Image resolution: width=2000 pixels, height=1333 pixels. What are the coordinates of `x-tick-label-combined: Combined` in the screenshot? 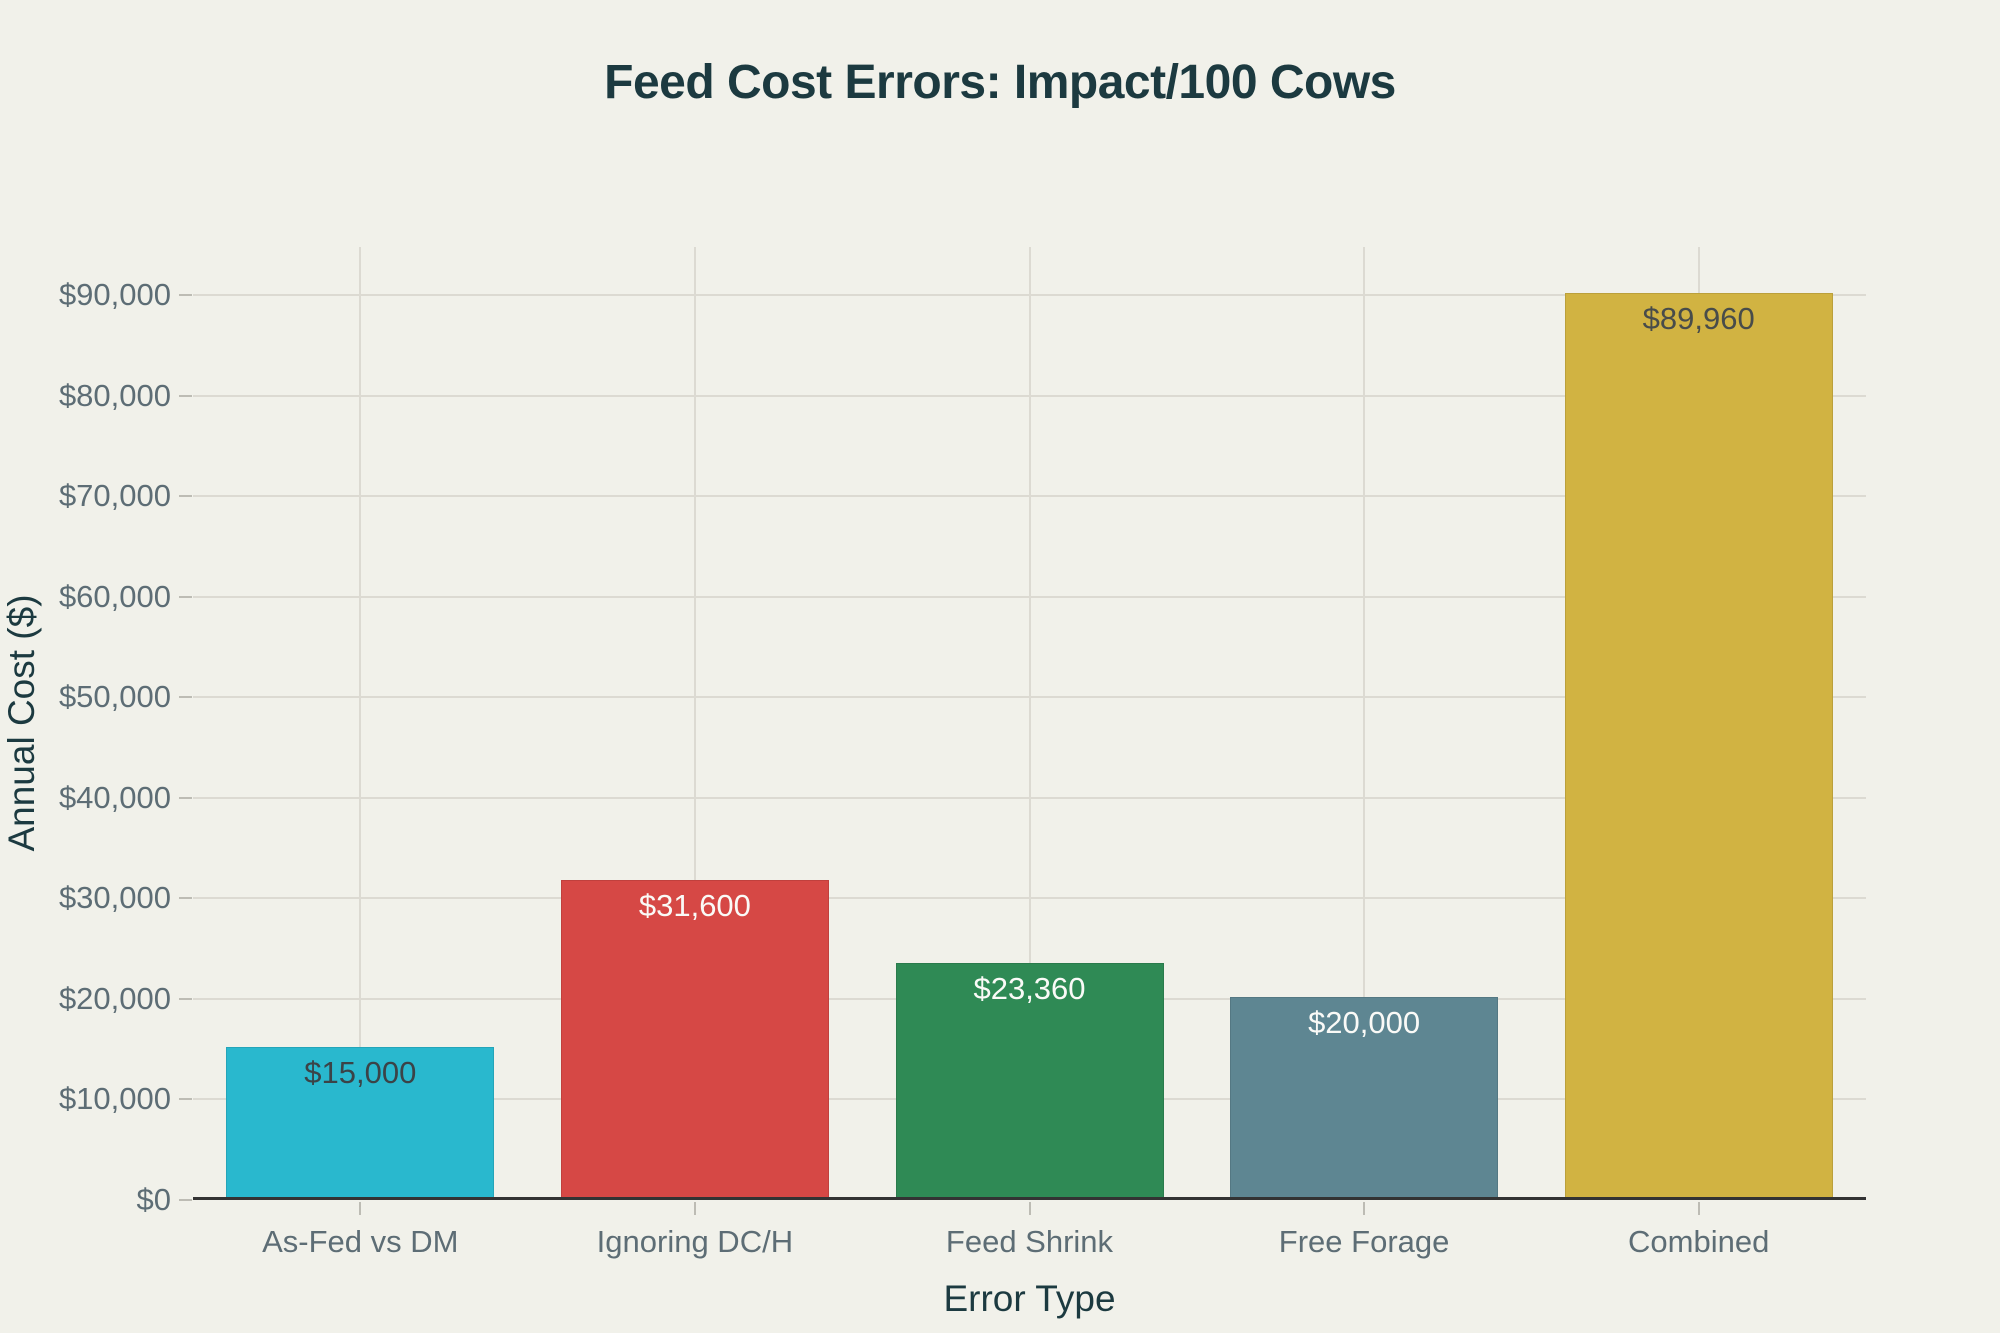 It's located at (1699, 1241).